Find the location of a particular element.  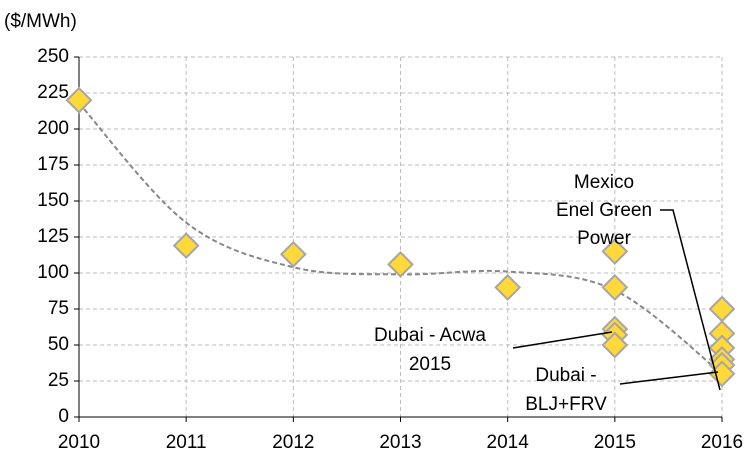

x-tick-label: 2014 is located at coordinates (508, 442).